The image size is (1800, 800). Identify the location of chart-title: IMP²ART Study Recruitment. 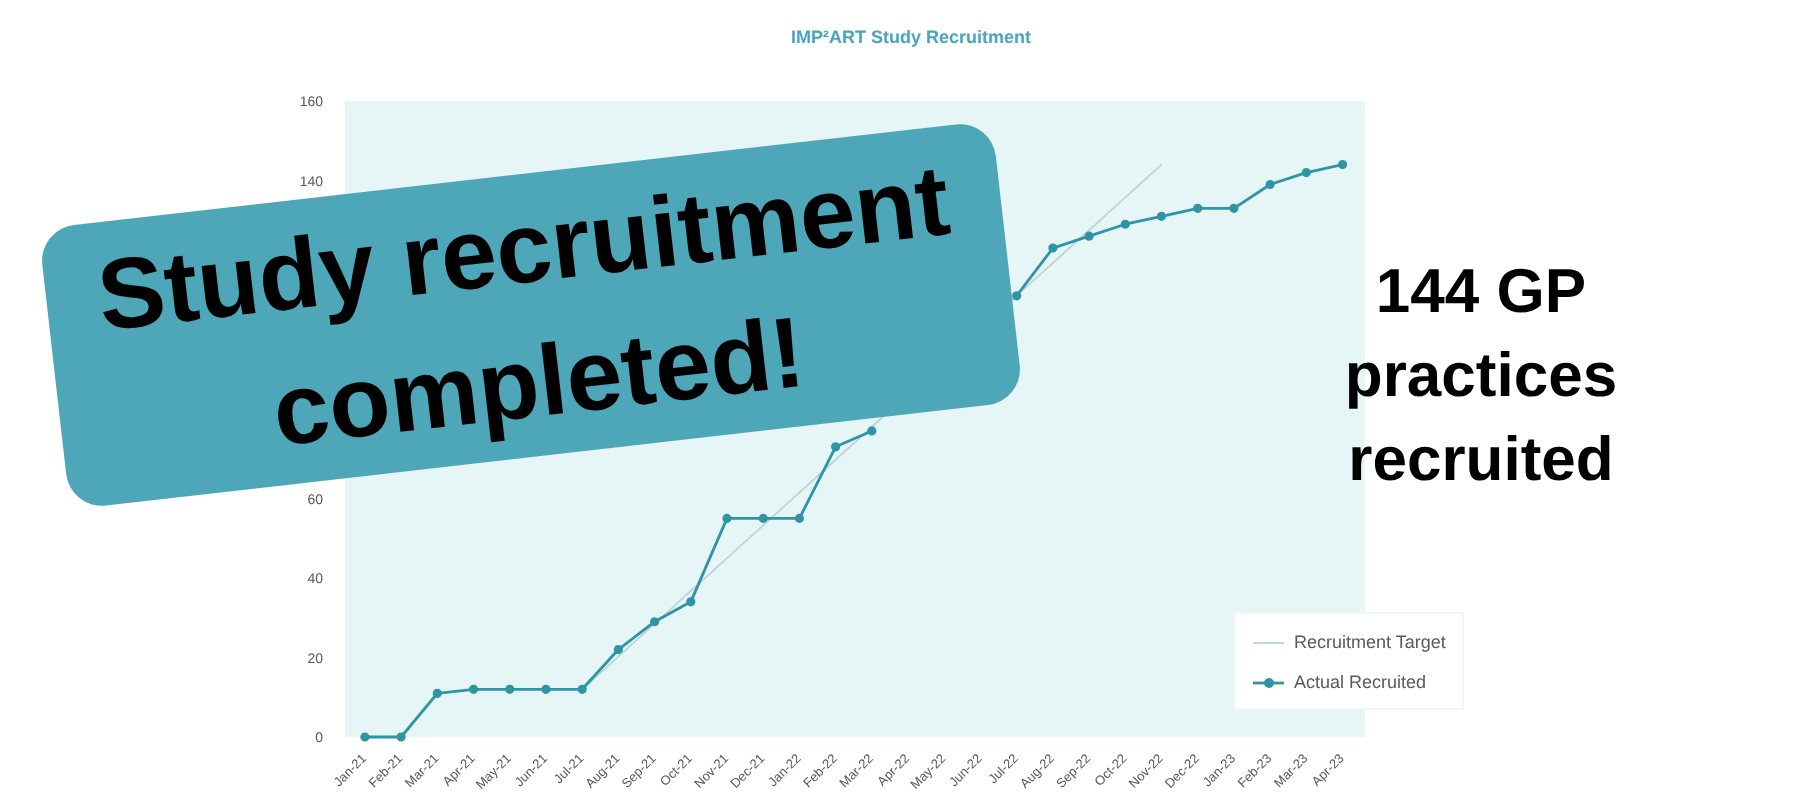
(911, 37).